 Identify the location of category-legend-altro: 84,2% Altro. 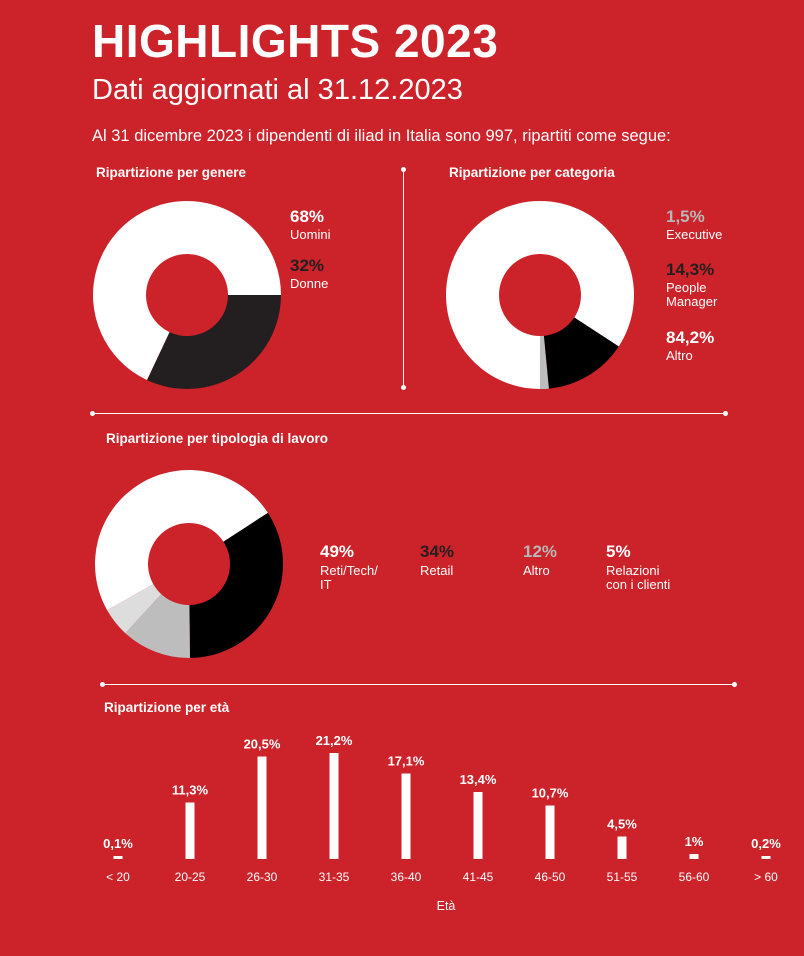
(690, 346).